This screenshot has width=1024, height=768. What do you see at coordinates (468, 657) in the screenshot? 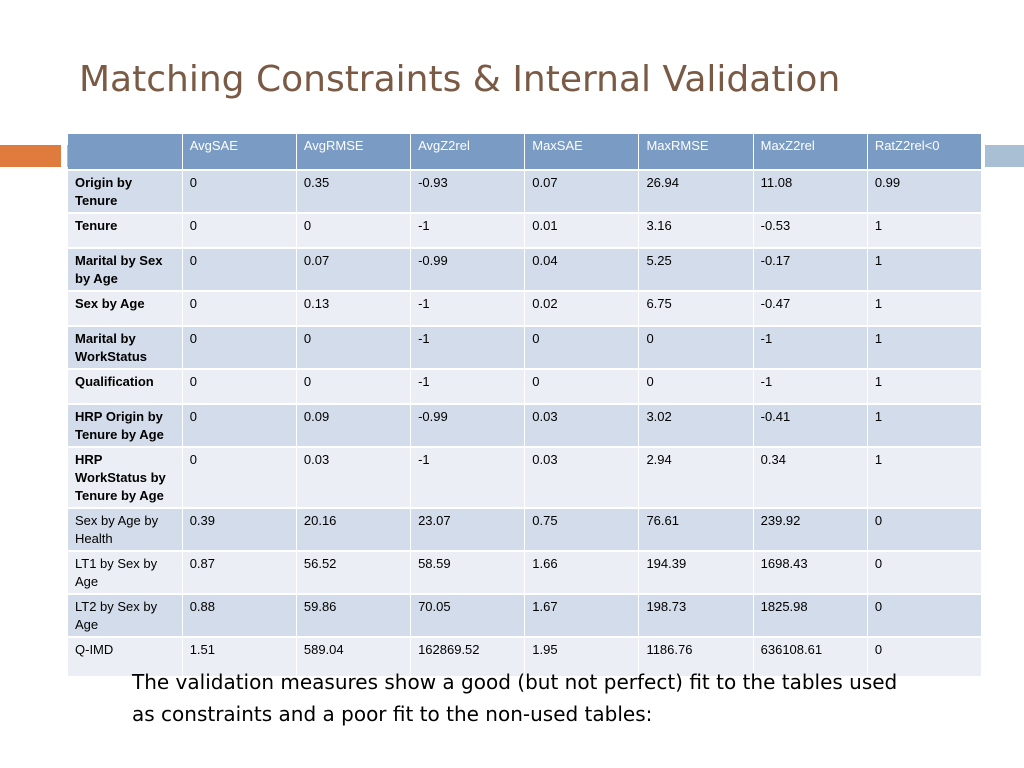
I see `table-cell: 162869.52` at bounding box center [468, 657].